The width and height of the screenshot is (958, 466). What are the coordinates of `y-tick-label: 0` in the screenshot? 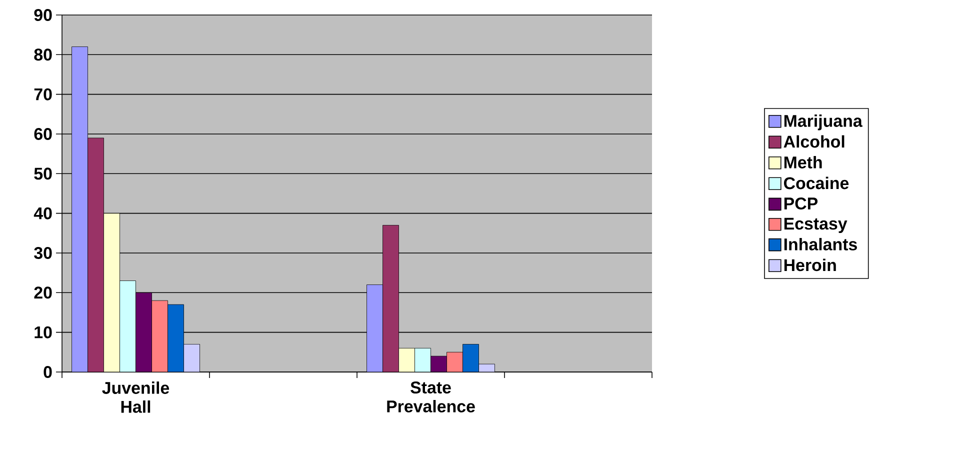 It's located at (48, 372).